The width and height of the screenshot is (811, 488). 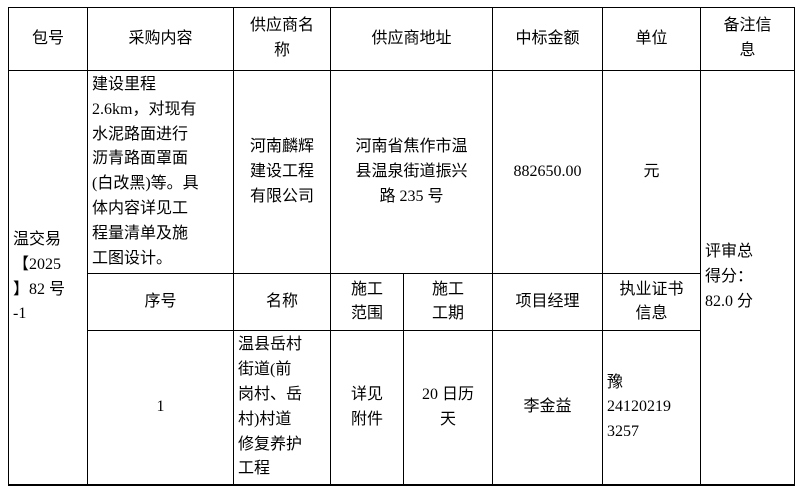 I want to click on subheader-cert: 执业证书 信息, so click(x=652, y=302).